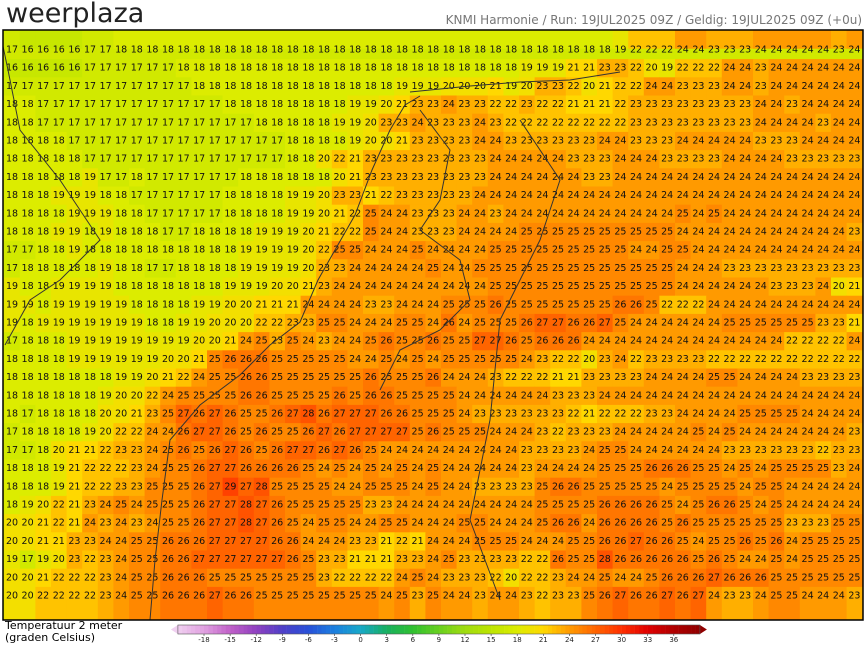 This screenshot has height=650, width=867. I want to click on colorbar-tick-label: -9, so click(282, 640).